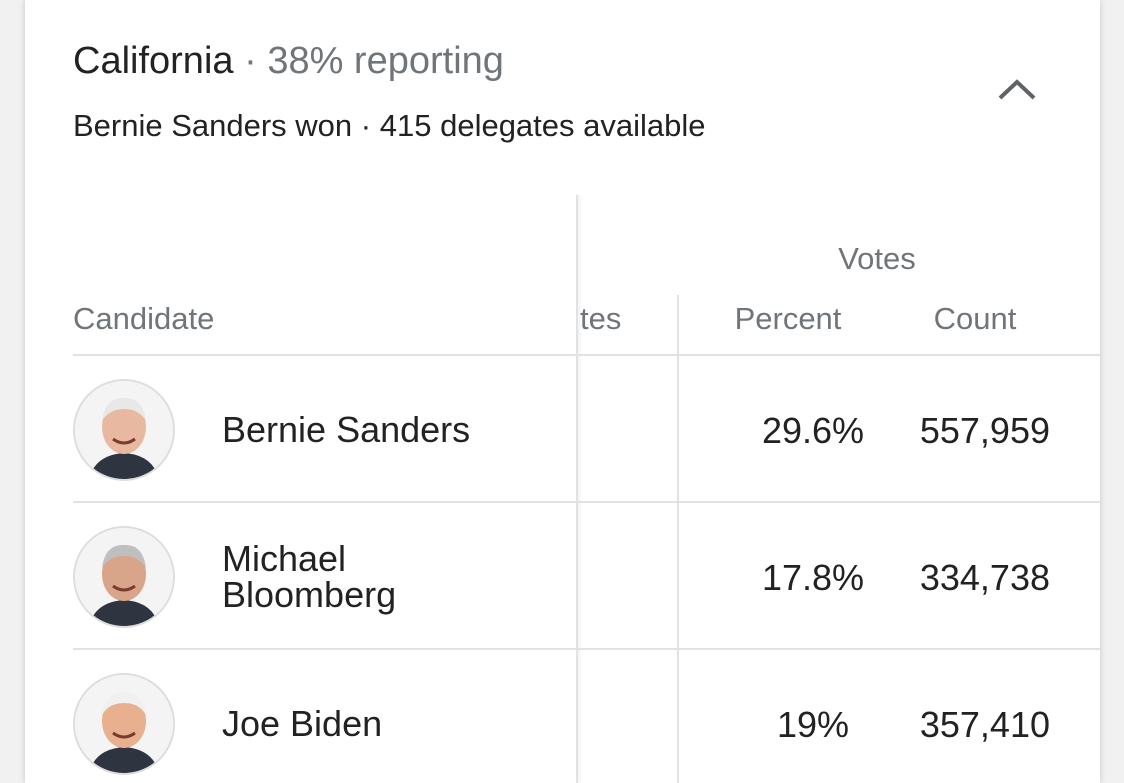 The width and height of the screenshot is (1124, 783). Describe the element at coordinates (813, 577) in the screenshot. I see `percent: 17.8%` at that location.